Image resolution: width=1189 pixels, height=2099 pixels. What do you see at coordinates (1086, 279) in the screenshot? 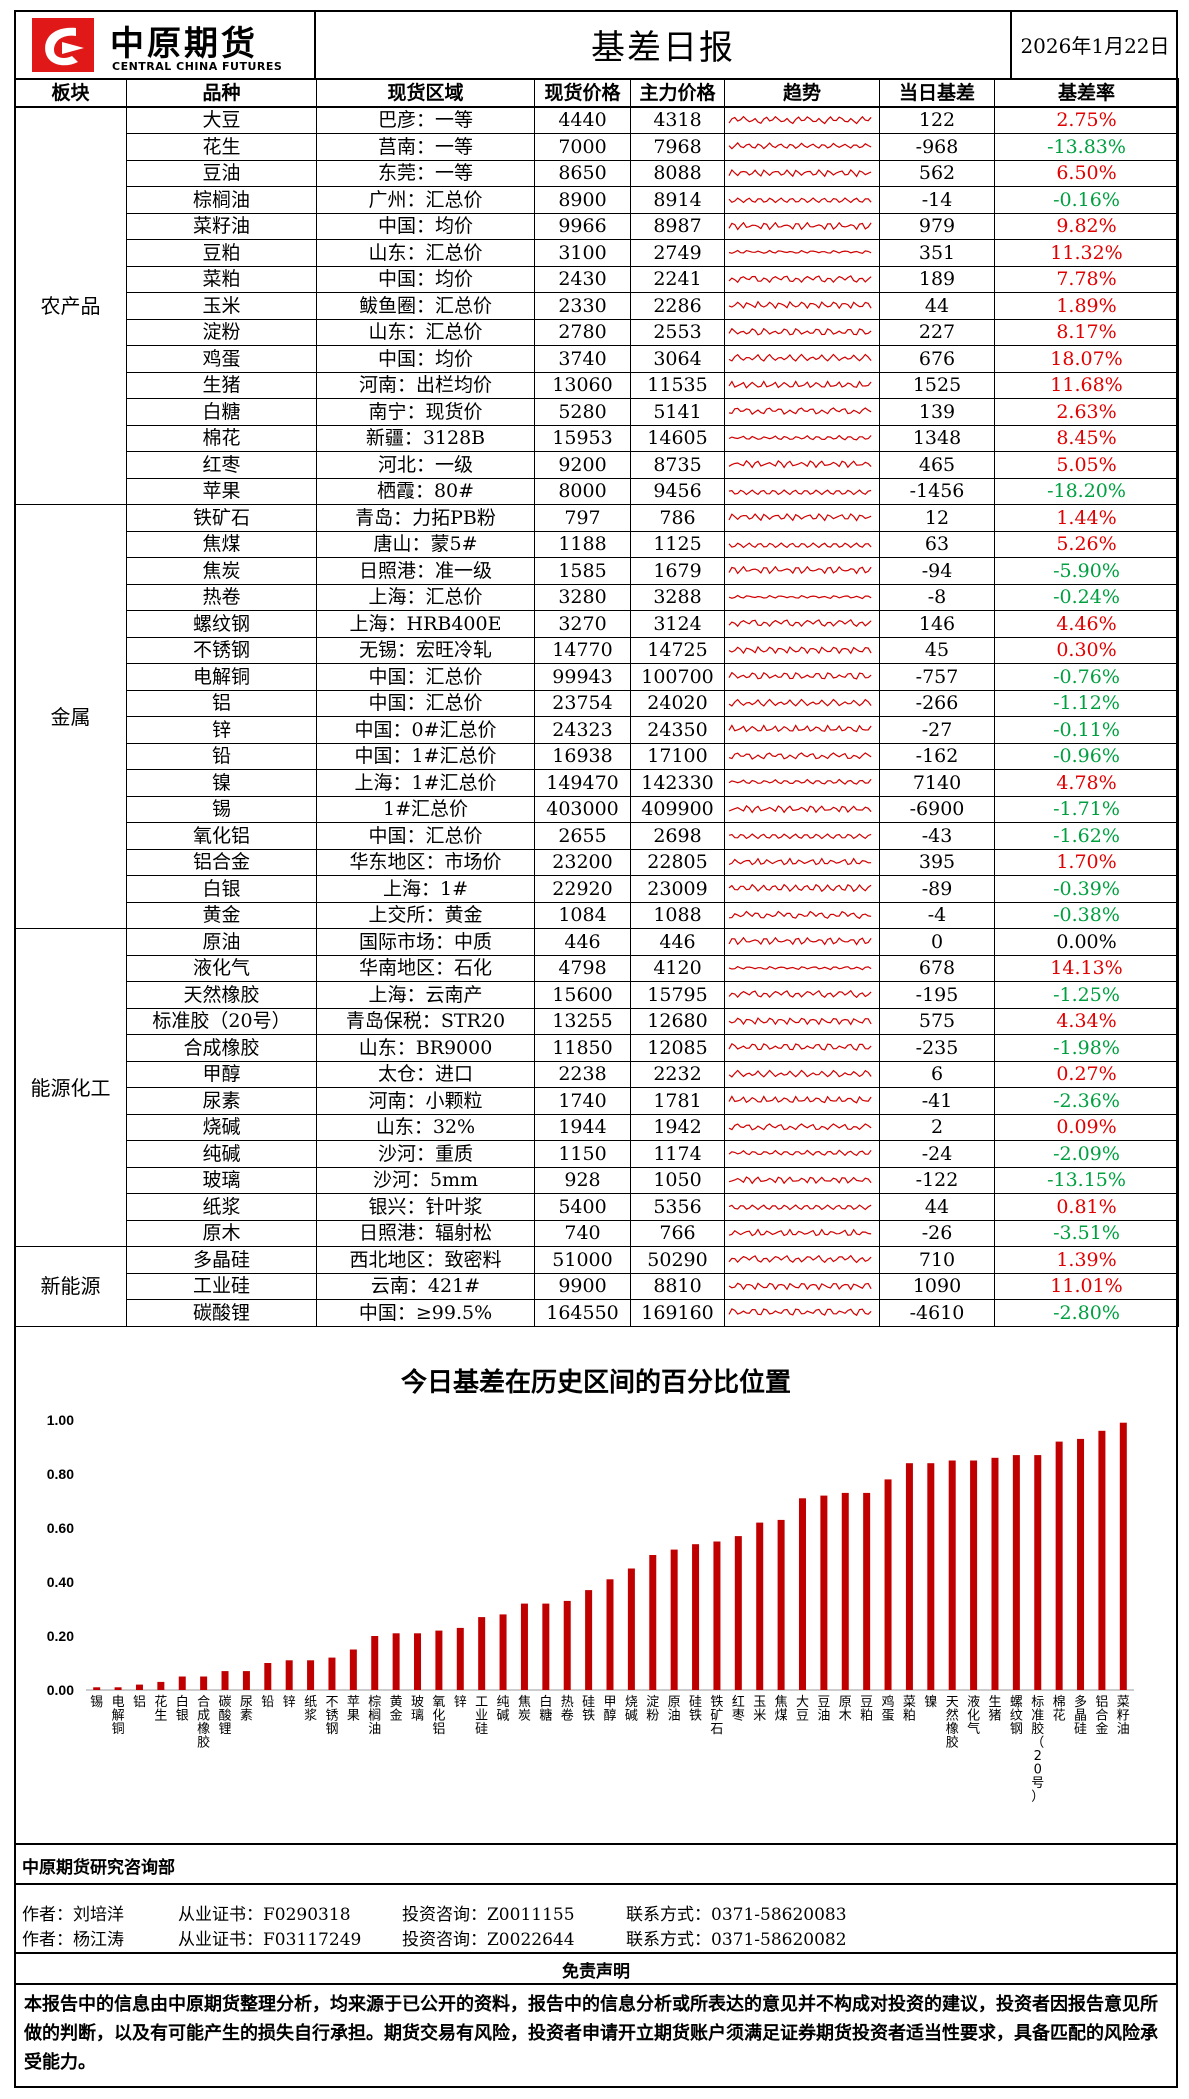
I see `basis-rate-cell: 7.78%` at bounding box center [1086, 279].